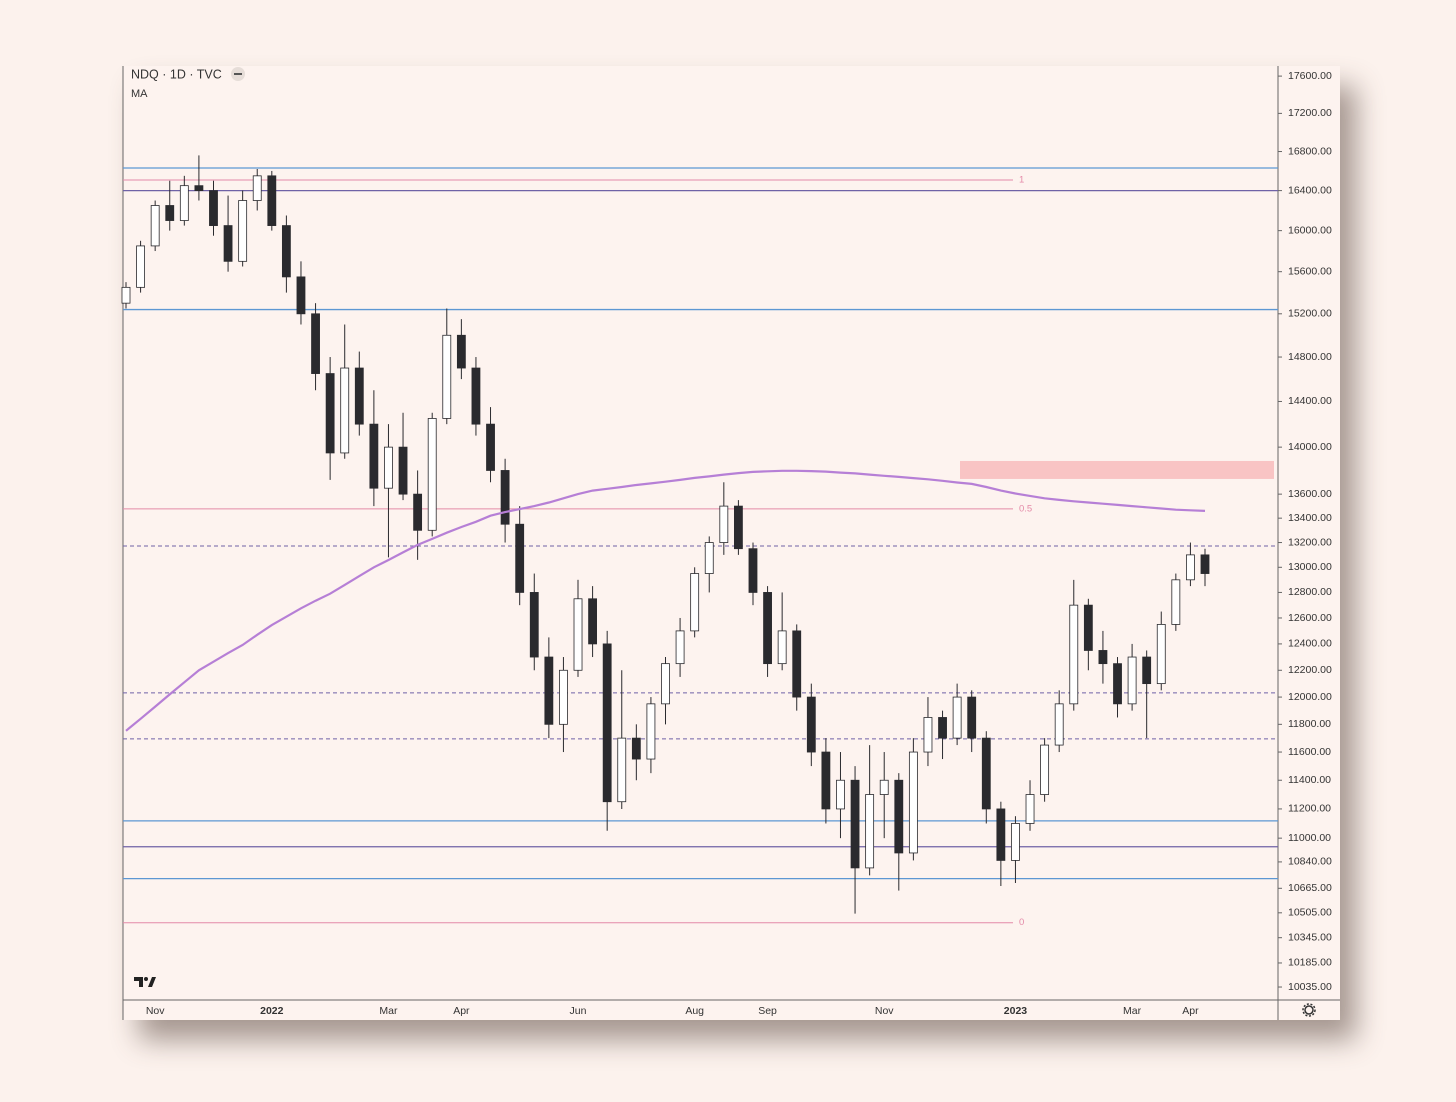  I want to click on y-tick-label: 10840.00, so click(1310, 862).